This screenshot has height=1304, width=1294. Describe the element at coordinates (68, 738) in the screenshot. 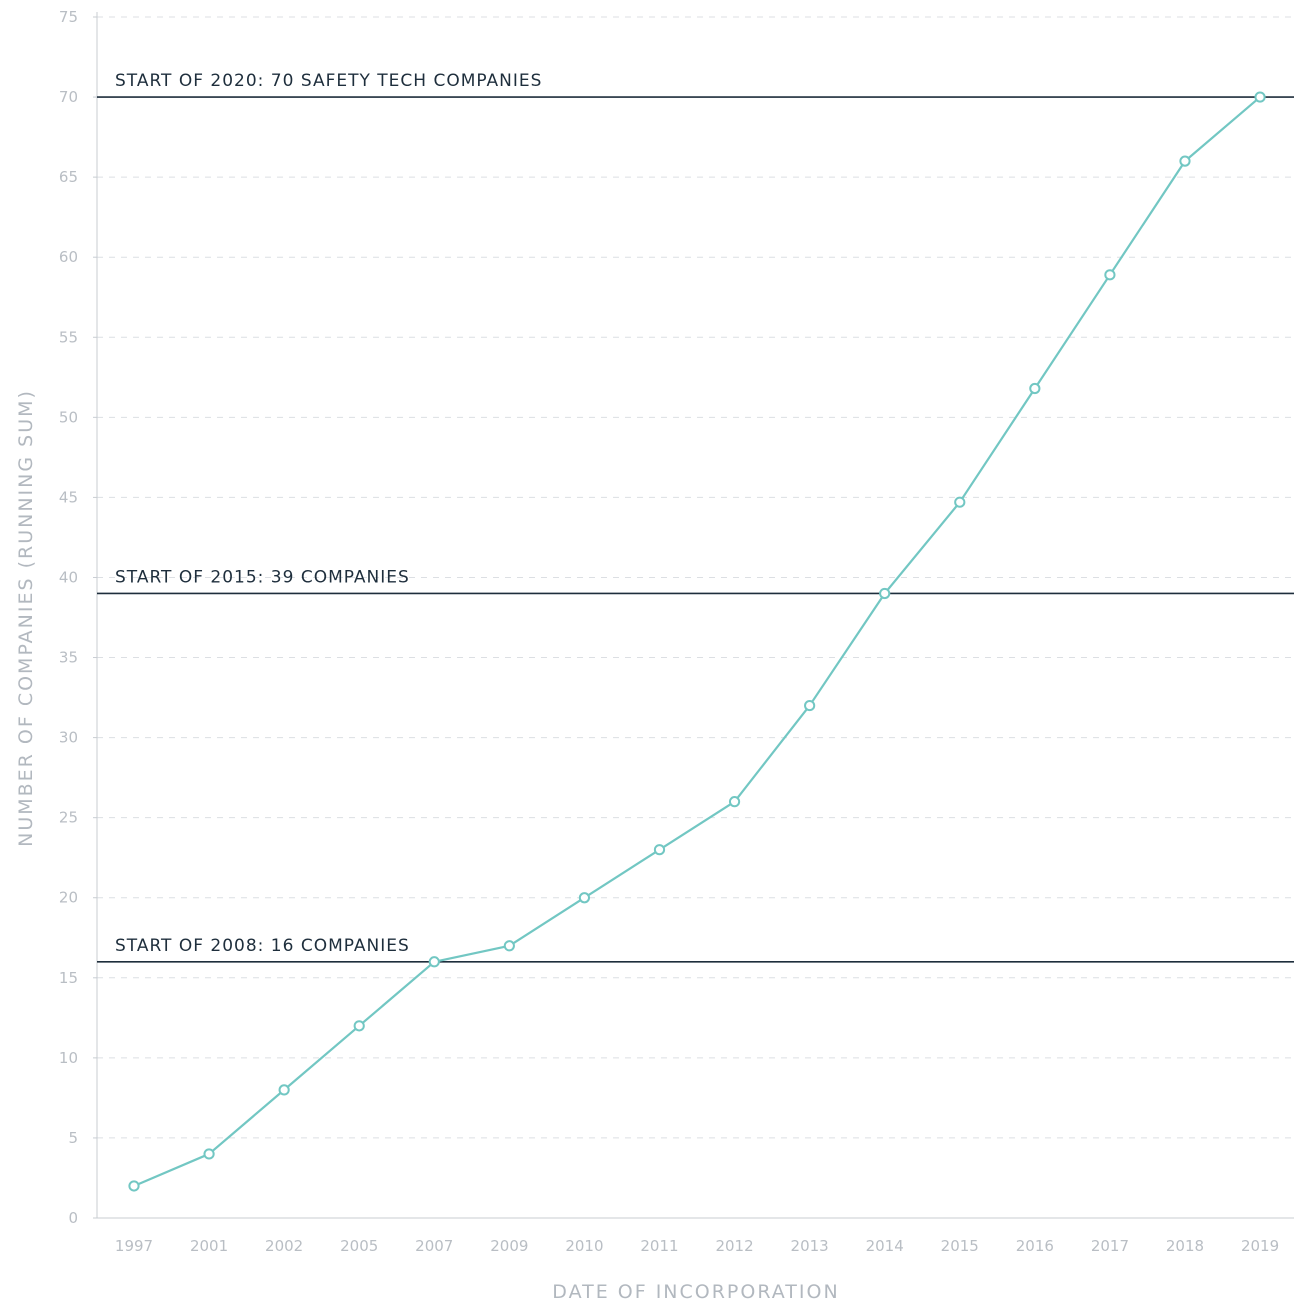

I see `y-tick-label: 30` at that location.